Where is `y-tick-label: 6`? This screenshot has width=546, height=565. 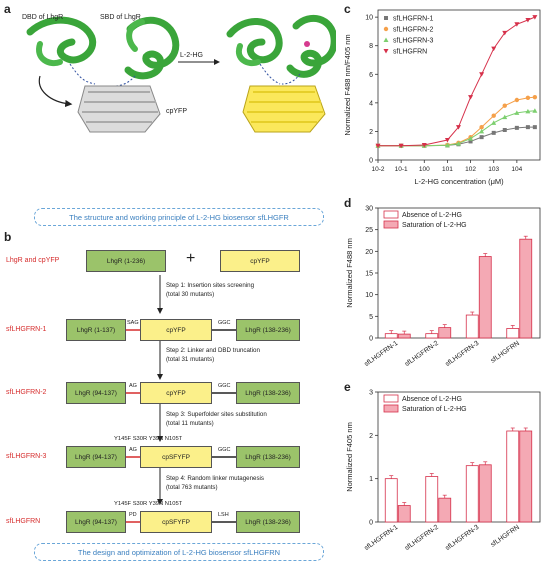 y-tick-label: 6 is located at coordinates (371, 75).